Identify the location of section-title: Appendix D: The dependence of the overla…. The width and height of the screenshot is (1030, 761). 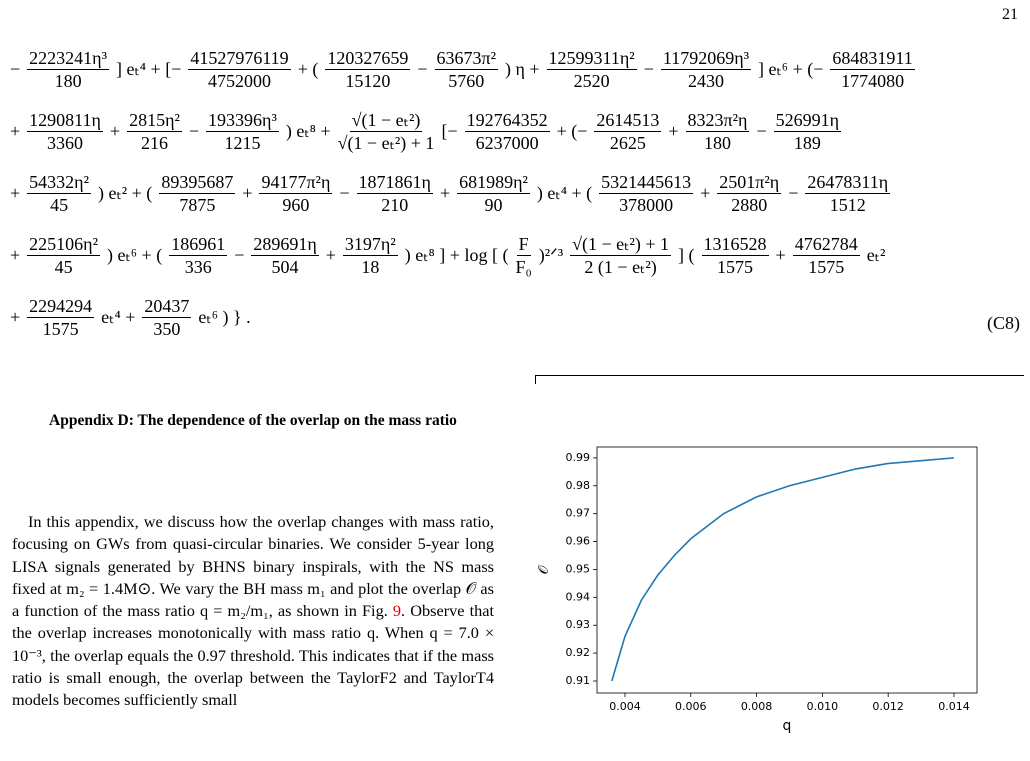
(253, 420).